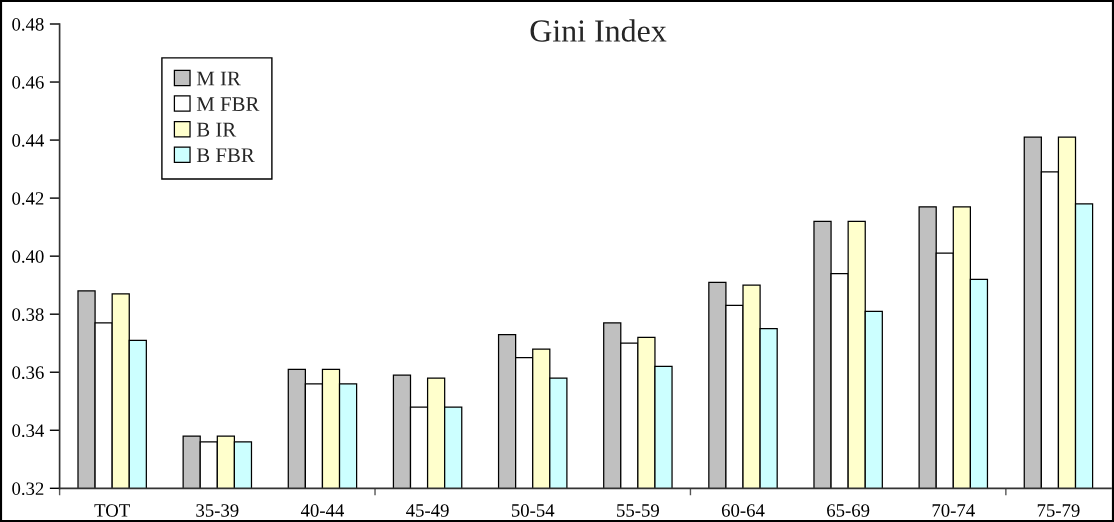  I want to click on y-tick-label: 0.42, so click(28, 198).